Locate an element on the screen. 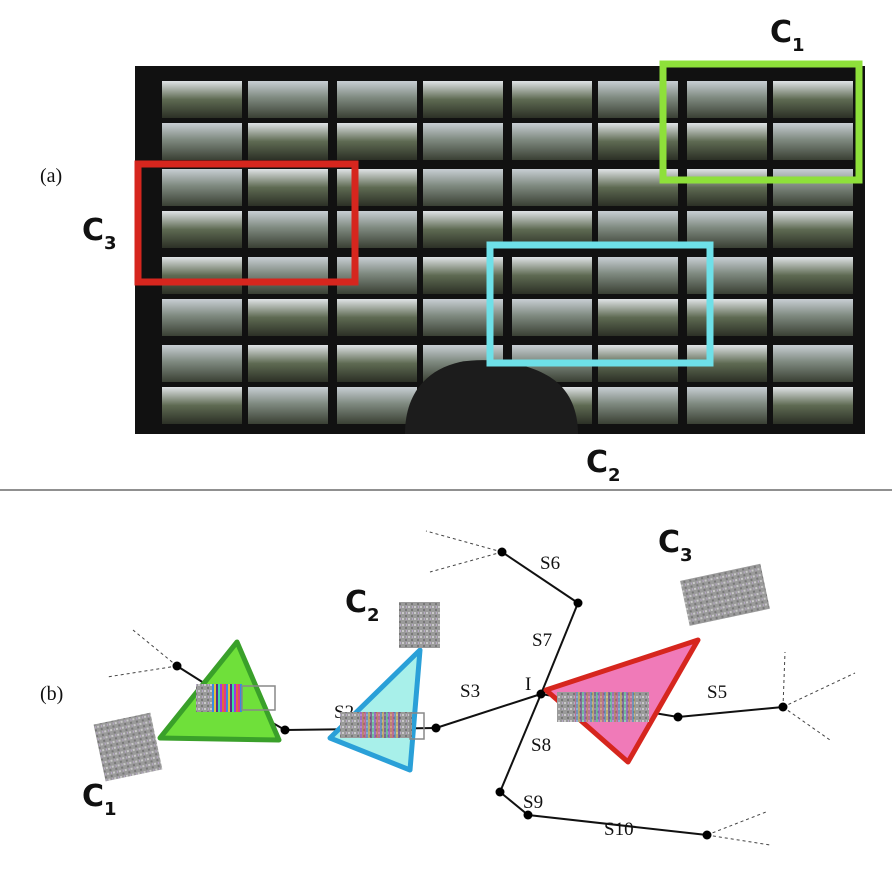  road-s8 is located at coordinates (520, 743).